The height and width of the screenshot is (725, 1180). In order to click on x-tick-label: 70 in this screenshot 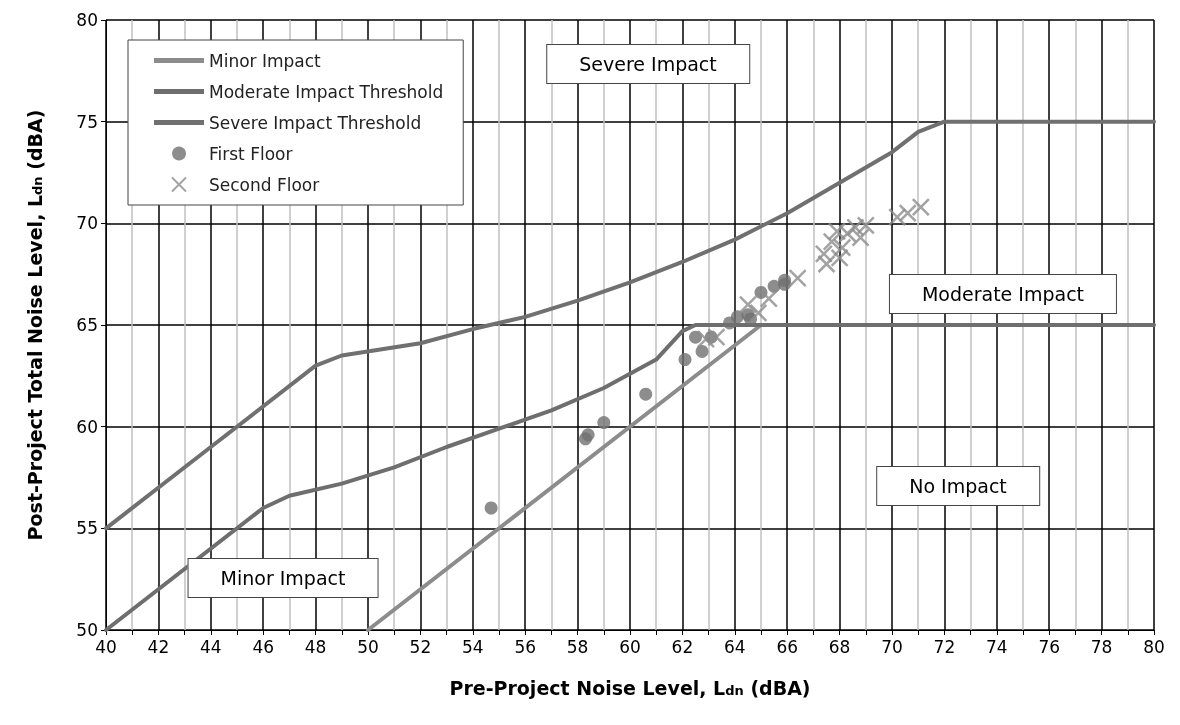, I will do `click(892, 646)`.